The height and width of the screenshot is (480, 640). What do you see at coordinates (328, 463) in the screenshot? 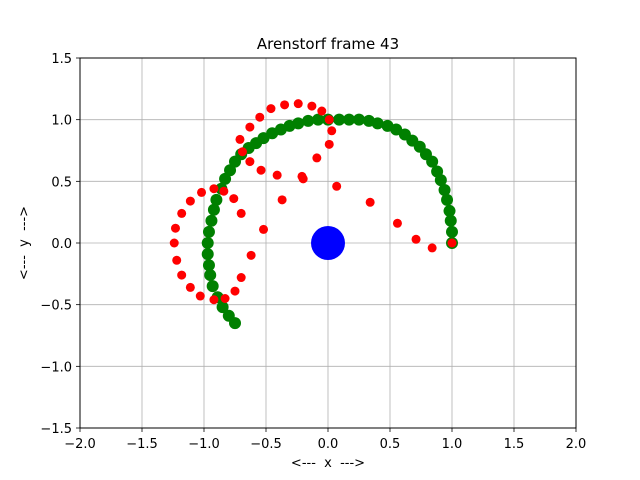
I see `x-axis-label: <--- x --->` at bounding box center [328, 463].